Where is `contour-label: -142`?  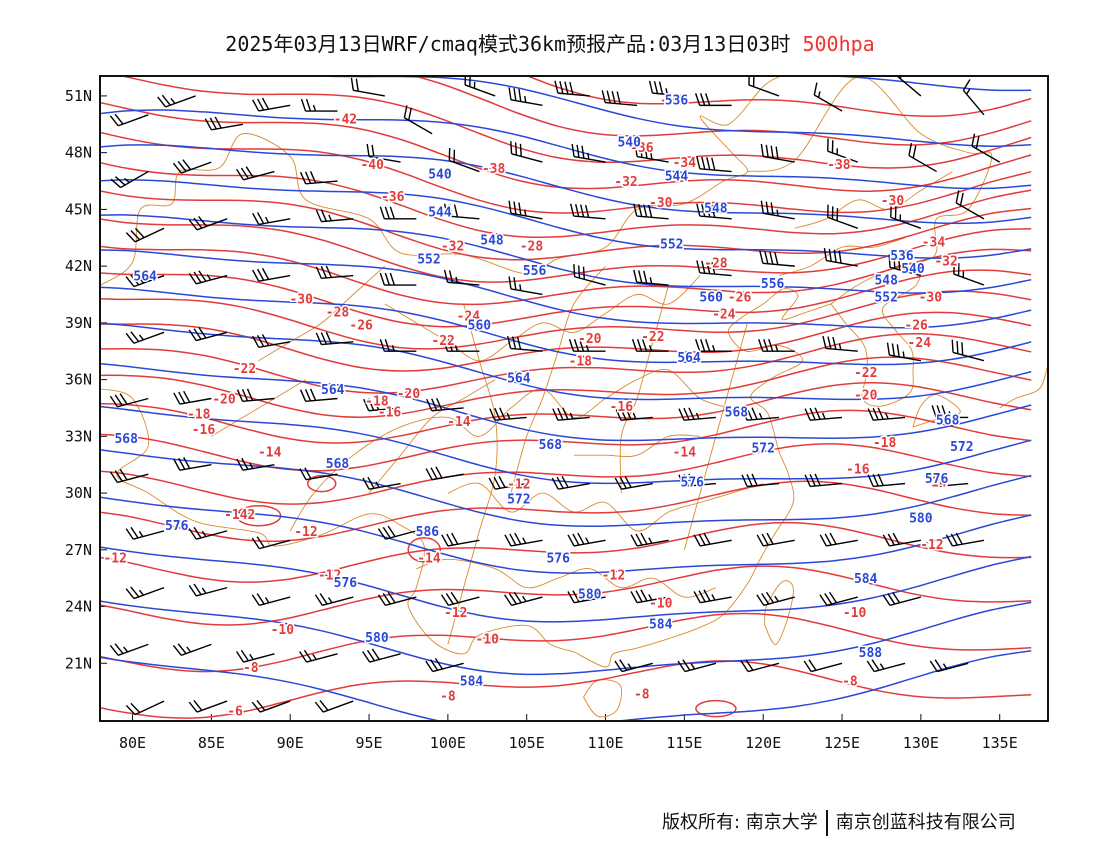
contour-label: -142 is located at coordinates (239, 515).